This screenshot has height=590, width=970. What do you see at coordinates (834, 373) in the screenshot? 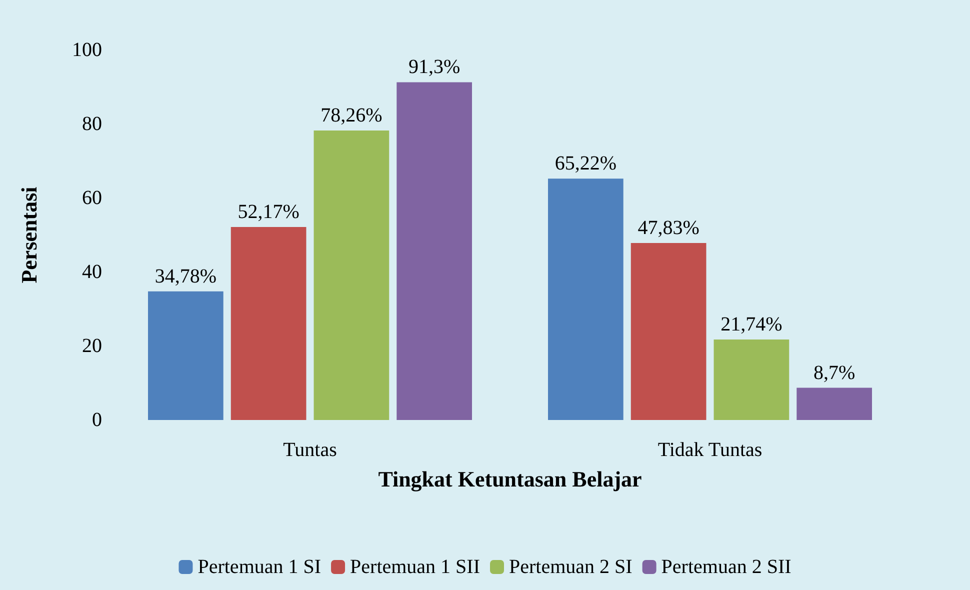
I see `data-label: 8,7%` at bounding box center [834, 373].